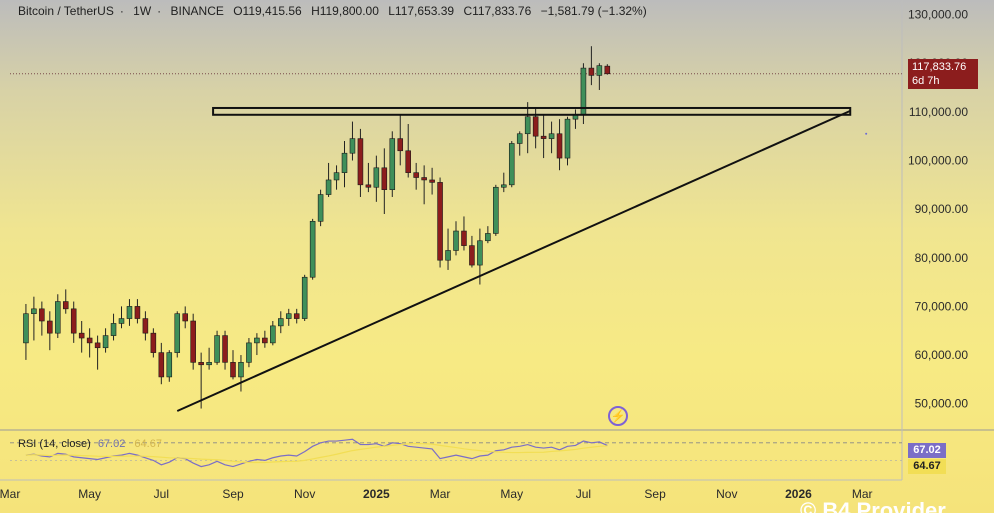 The height and width of the screenshot is (513, 994). What do you see at coordinates (532, 111) in the screenshot?
I see `resistance-zone` at bounding box center [532, 111].